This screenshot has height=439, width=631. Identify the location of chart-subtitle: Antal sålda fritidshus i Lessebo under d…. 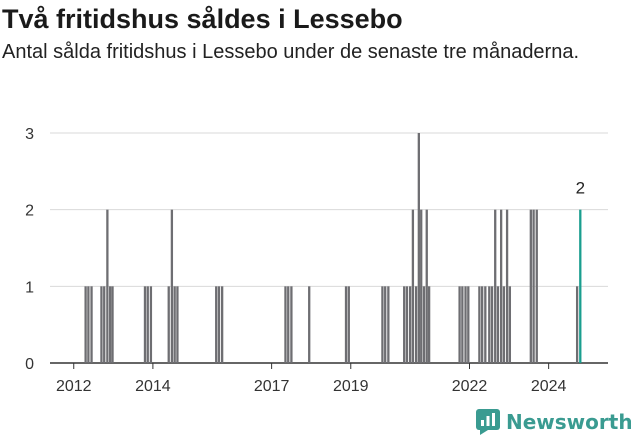
(291, 52).